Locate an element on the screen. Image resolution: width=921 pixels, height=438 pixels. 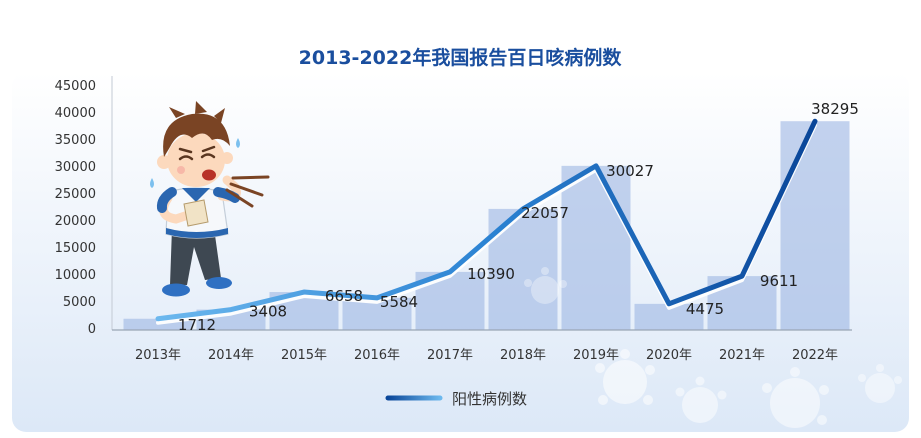
x-tick-label-2019: 2019年 is located at coordinates (596, 355).